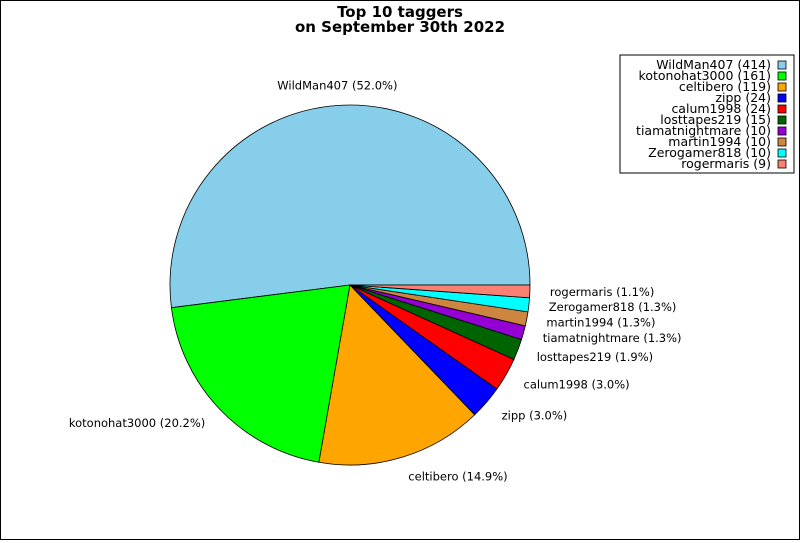 The image size is (800, 543). I want to click on legend-swatch-losttapes219, so click(782, 120).